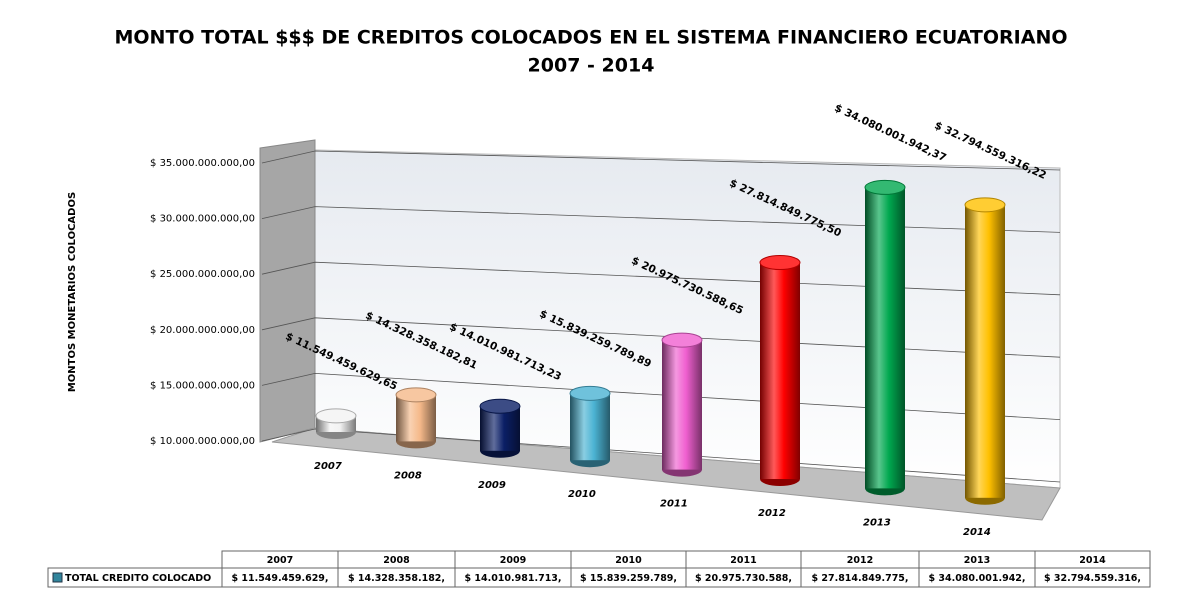 The width and height of the screenshot is (1182, 603). What do you see at coordinates (977, 532) in the screenshot?
I see `x-tick-label: 2014` at bounding box center [977, 532].